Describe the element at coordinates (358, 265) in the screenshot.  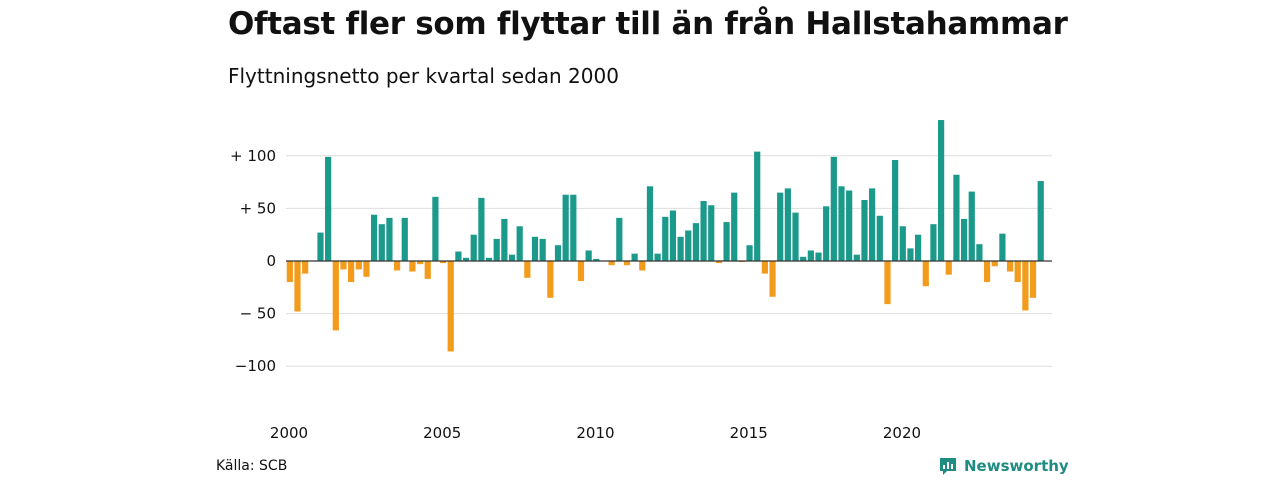
I see `bar-2002-q2` at that location.